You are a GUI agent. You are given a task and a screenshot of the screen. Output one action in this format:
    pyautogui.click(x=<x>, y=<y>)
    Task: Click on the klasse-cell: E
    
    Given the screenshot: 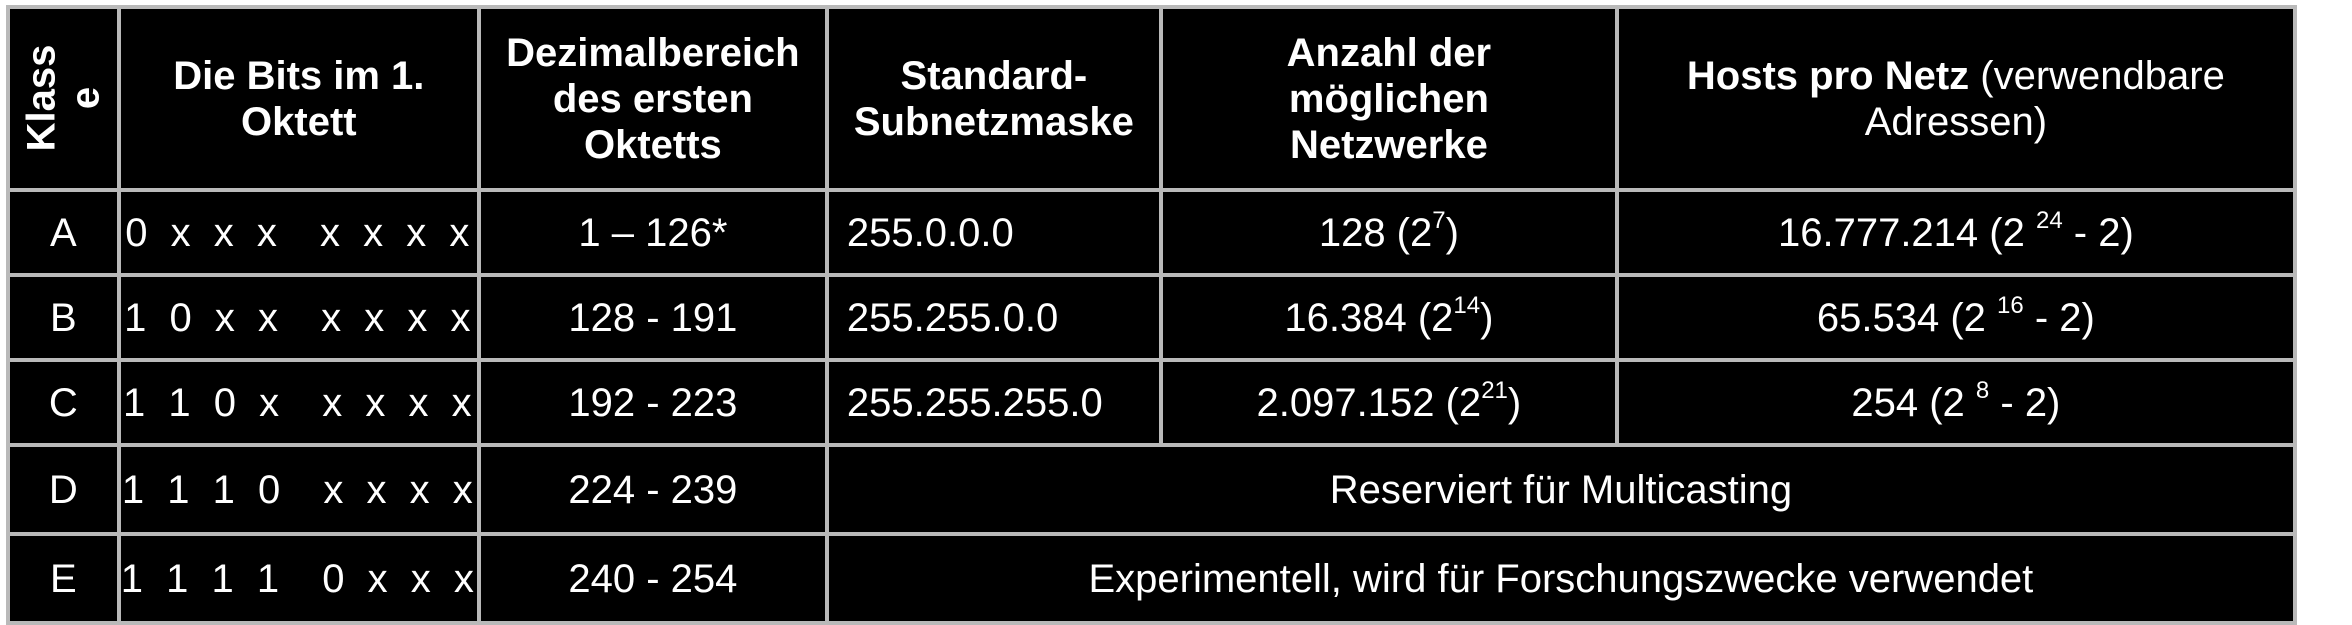 What is the action you would take?
    pyautogui.click(x=63, y=578)
    